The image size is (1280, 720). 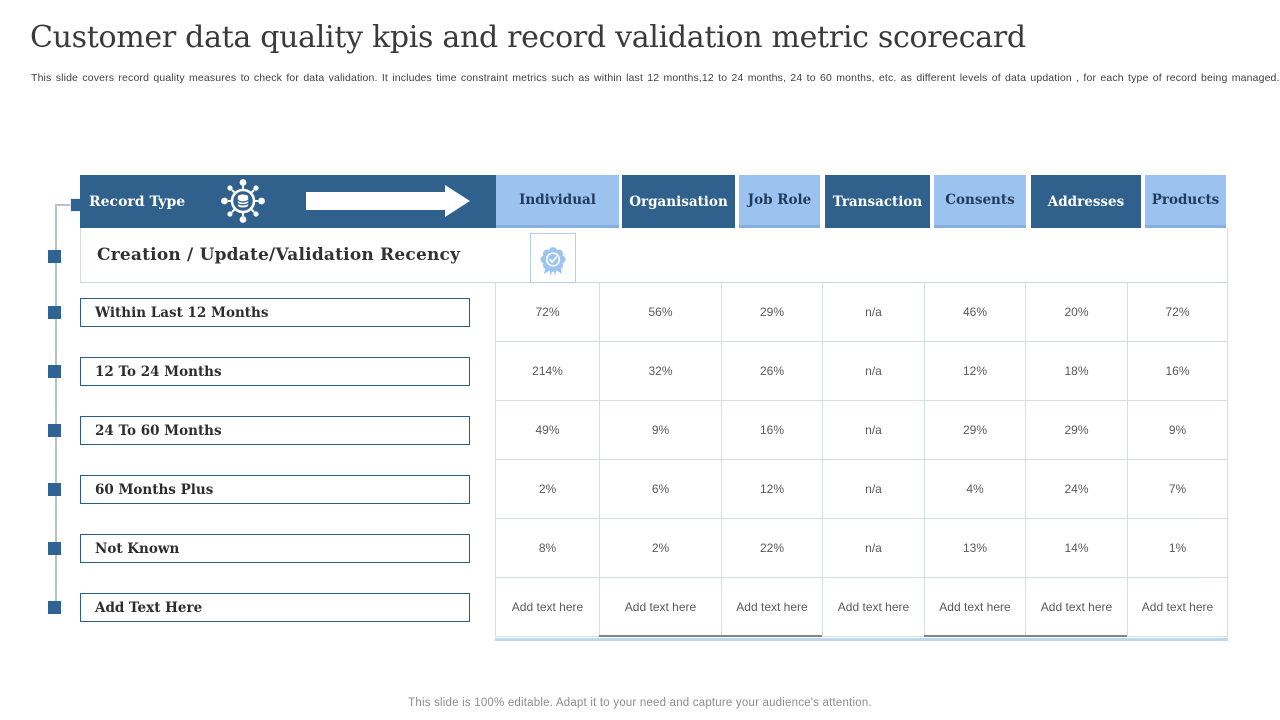 I want to click on data-cell: 56%, so click(x=660, y=312).